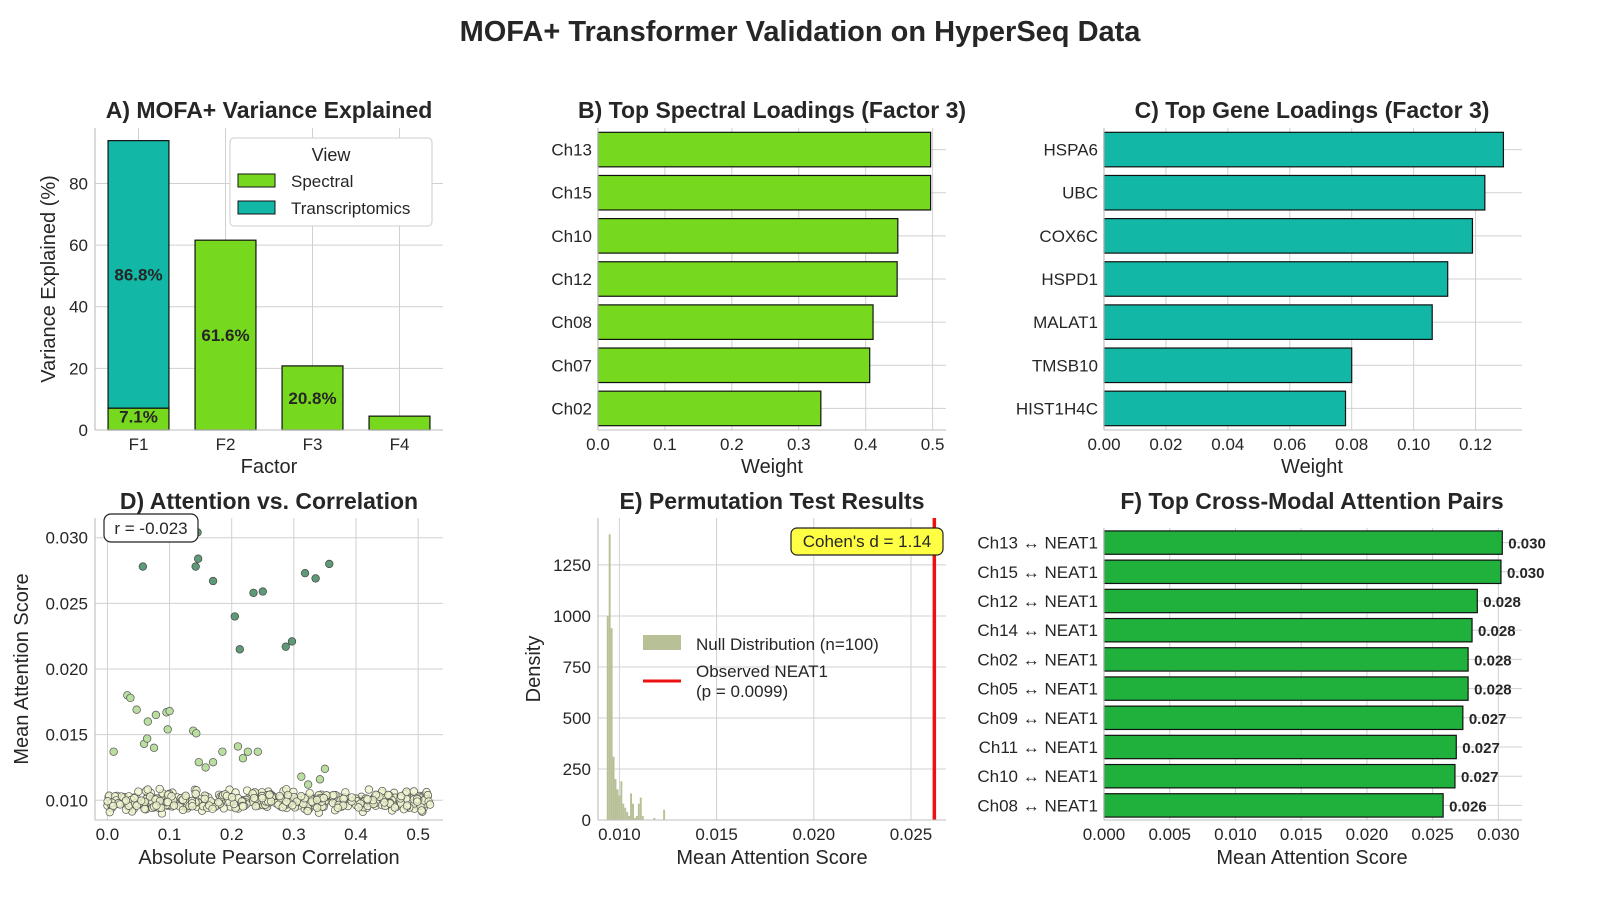 This screenshot has height=900, width=1600. I want to click on y-tick-label: 1250, so click(572, 565).